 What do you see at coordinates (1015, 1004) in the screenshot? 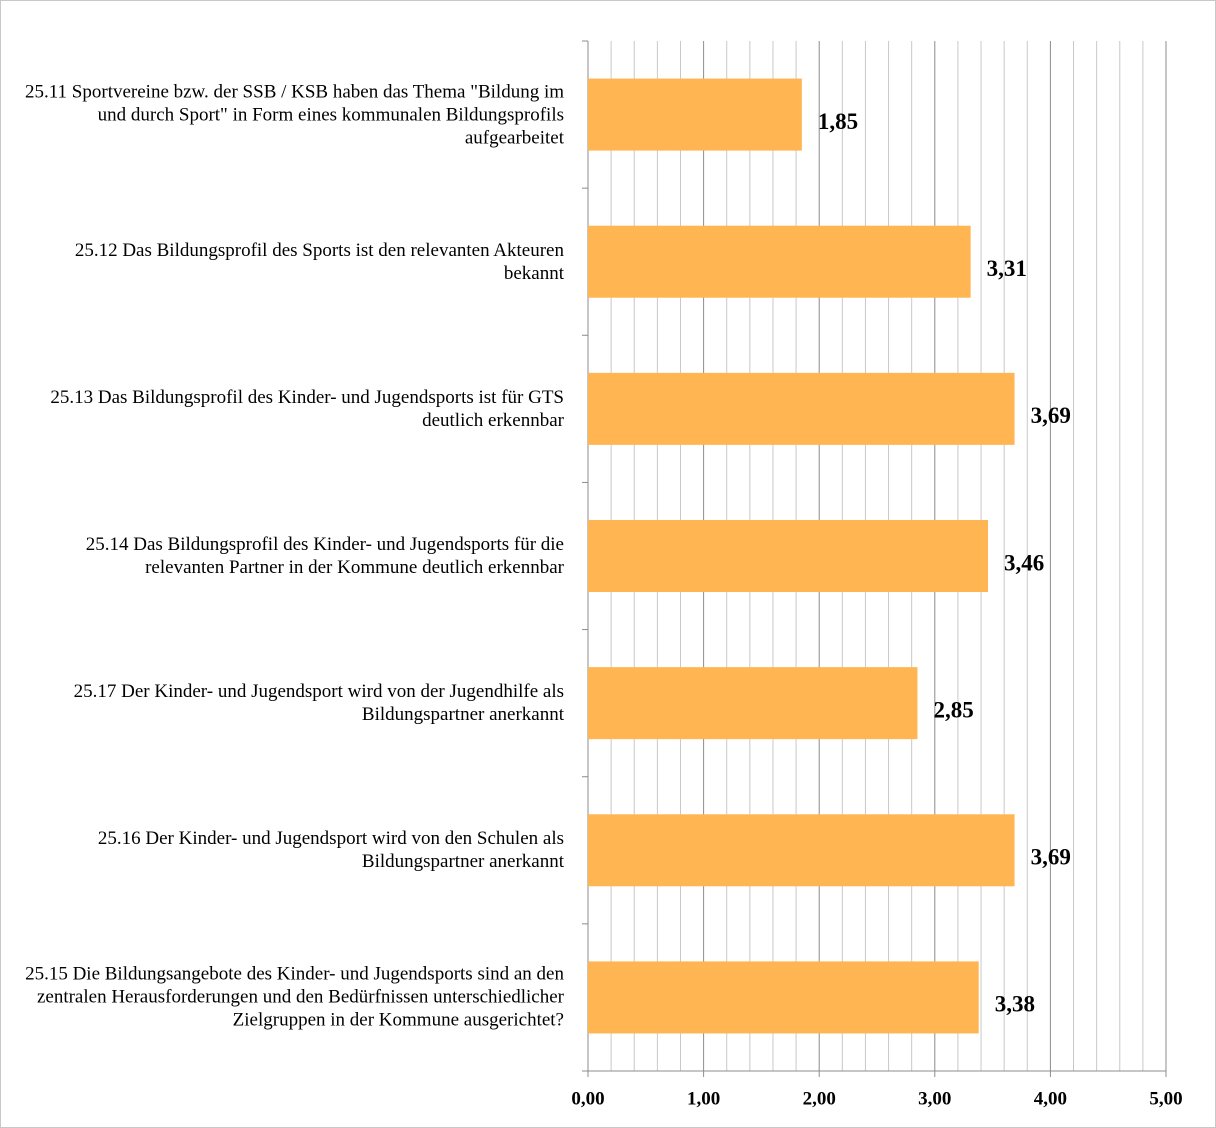
I see `value-label: 3,38` at bounding box center [1015, 1004].